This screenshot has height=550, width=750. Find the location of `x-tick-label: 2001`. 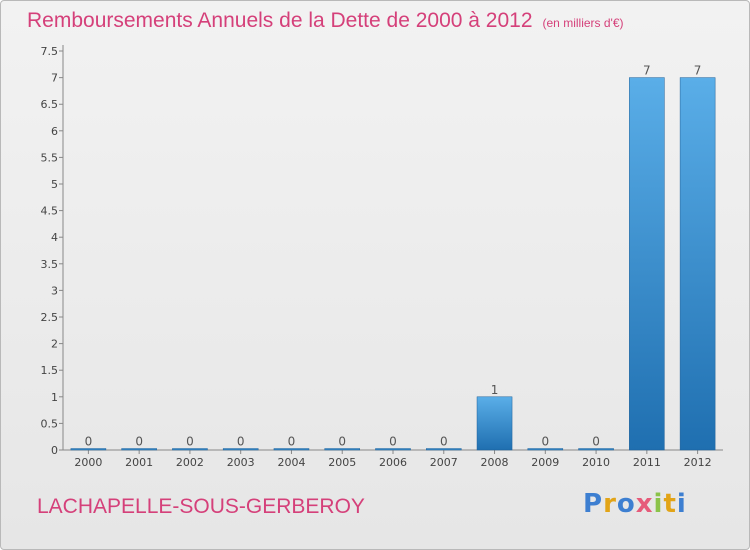

x-tick-label: 2001 is located at coordinates (139, 462).